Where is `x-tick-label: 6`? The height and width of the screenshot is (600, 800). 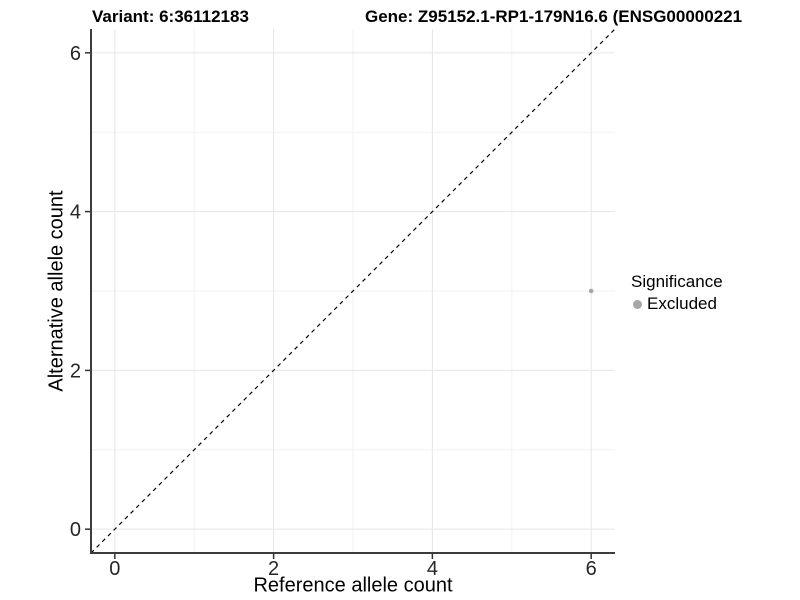 x-tick-label: 6 is located at coordinates (591, 569).